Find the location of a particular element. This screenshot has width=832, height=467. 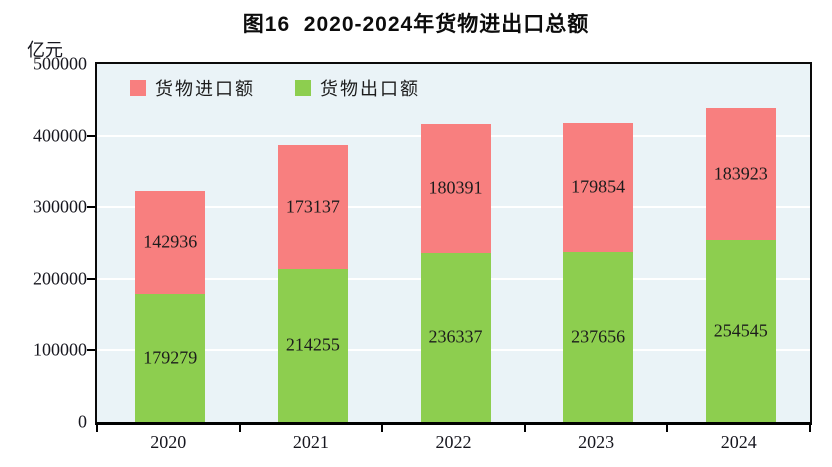

y-axis-tick-label: 500000 is located at coordinates (60, 63).